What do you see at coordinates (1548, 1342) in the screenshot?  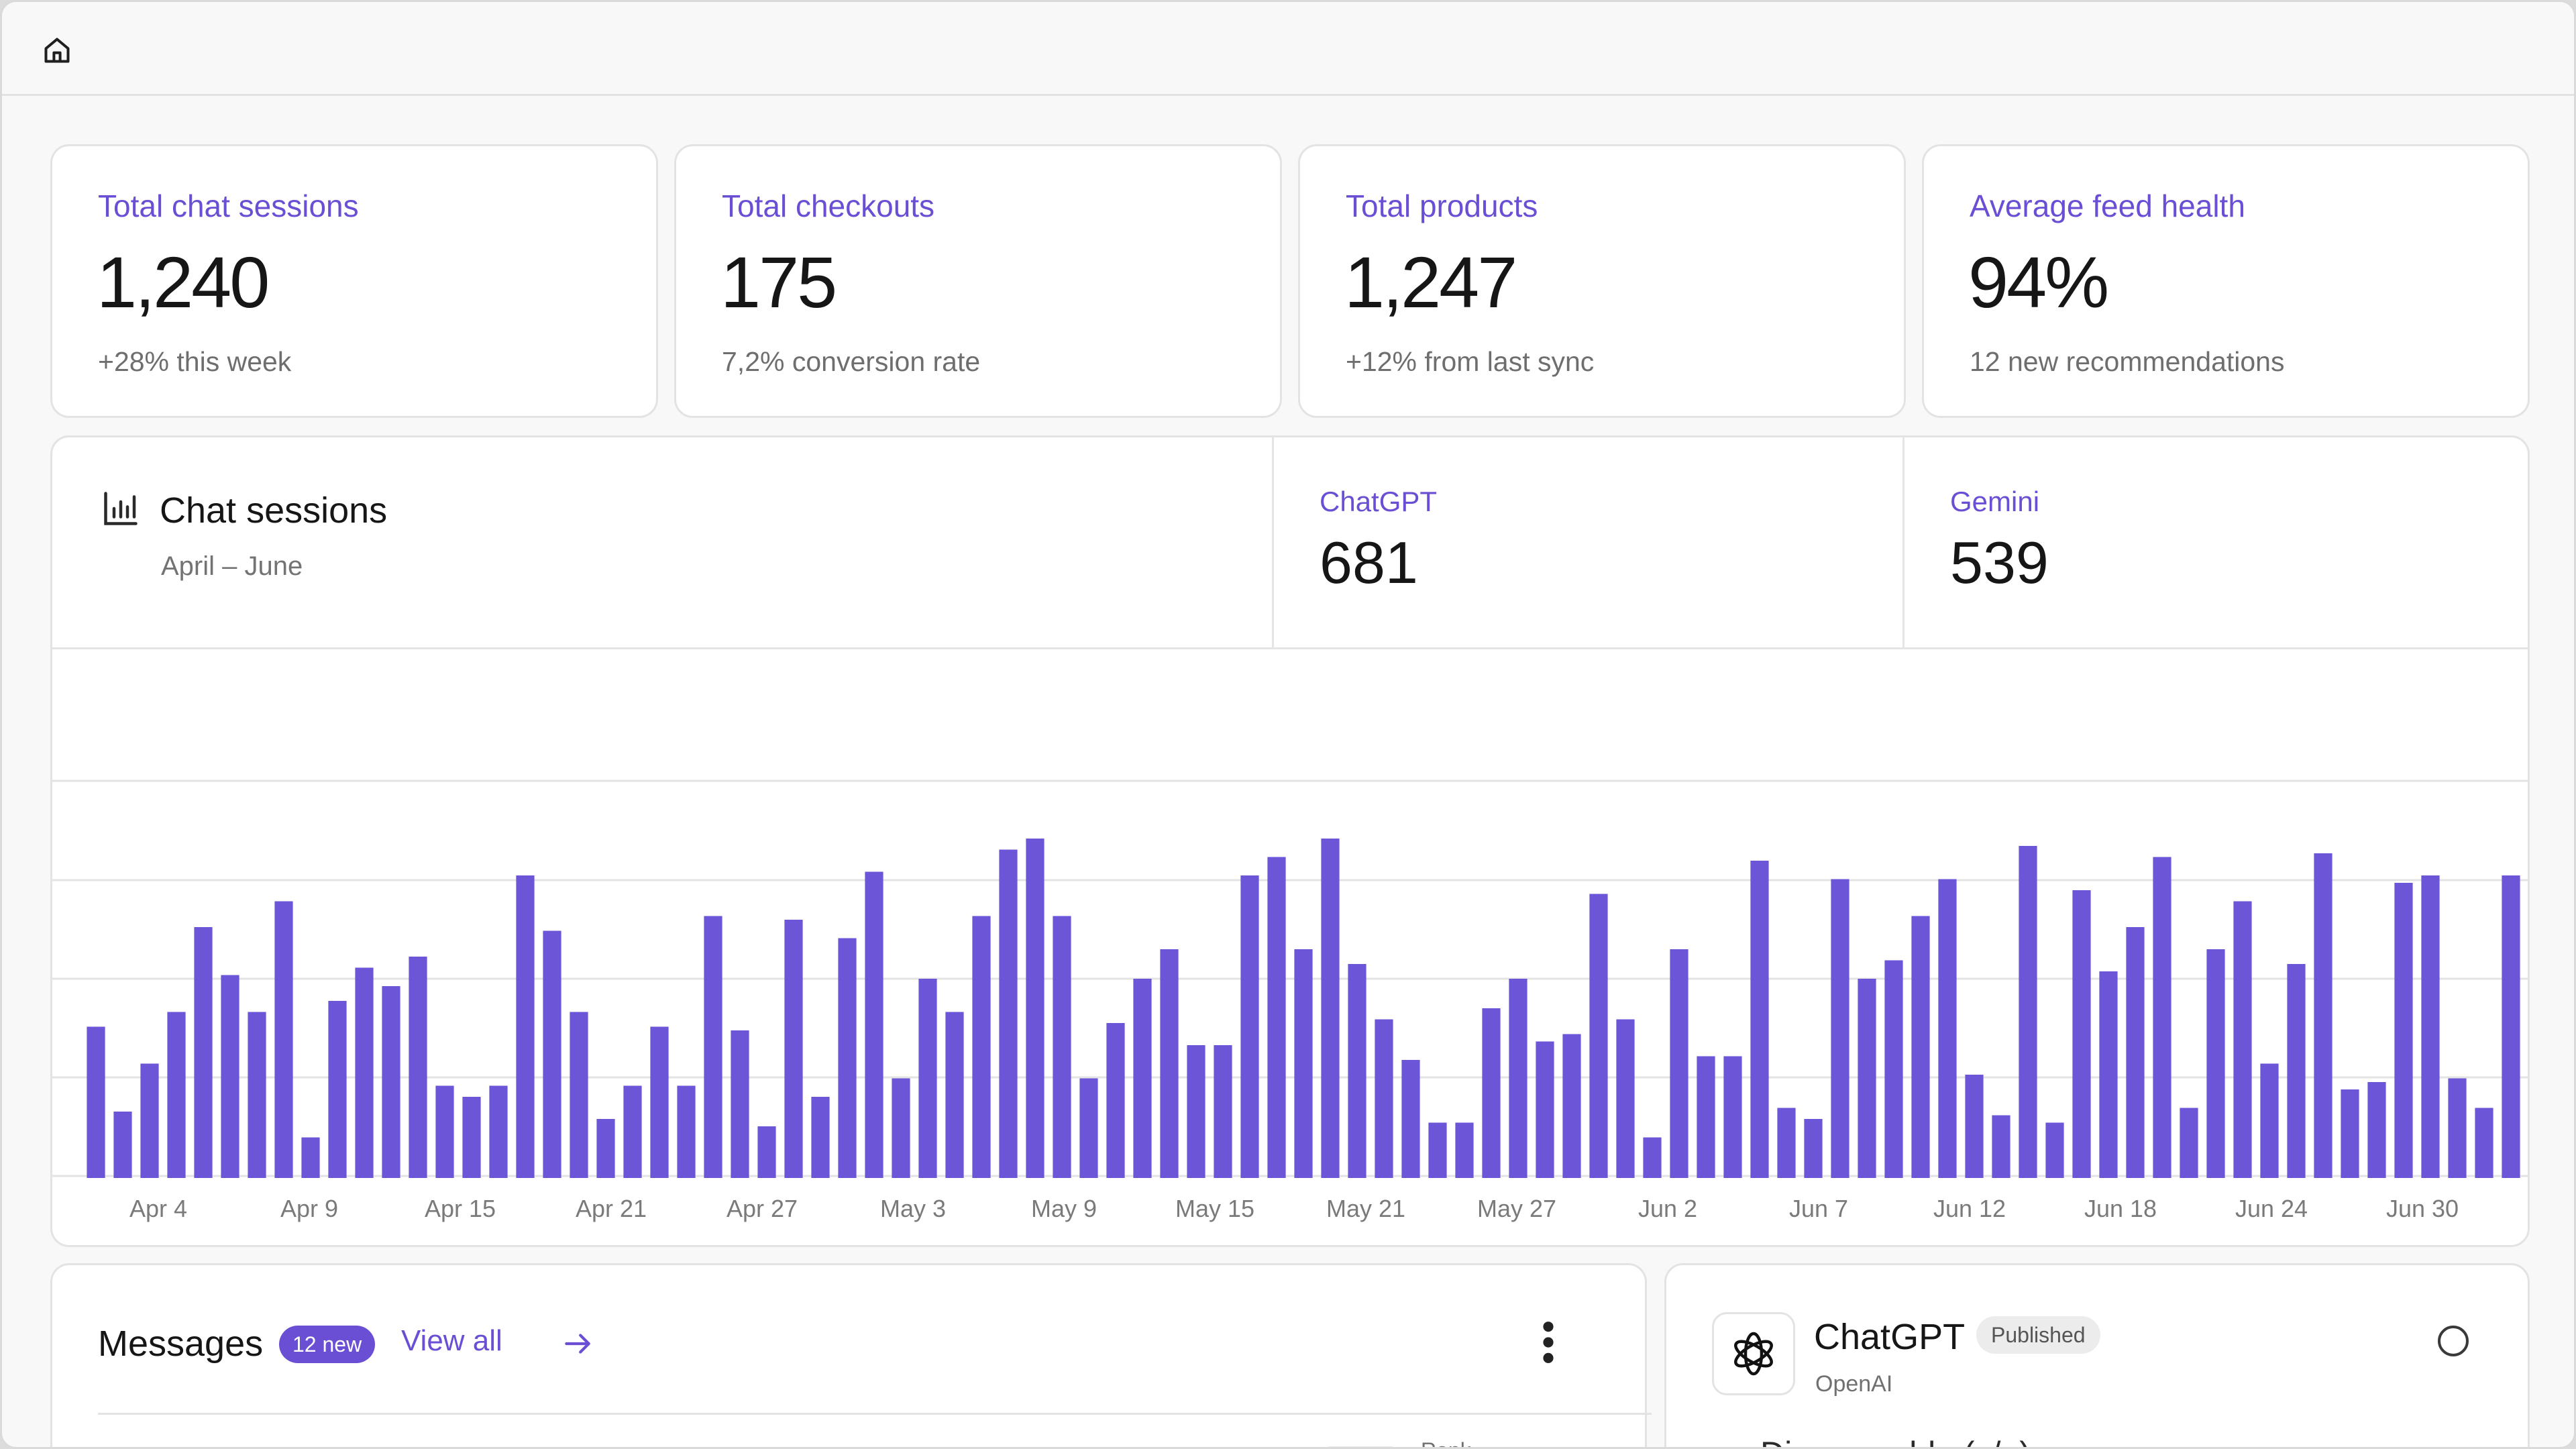 I see `more-options-icon` at bounding box center [1548, 1342].